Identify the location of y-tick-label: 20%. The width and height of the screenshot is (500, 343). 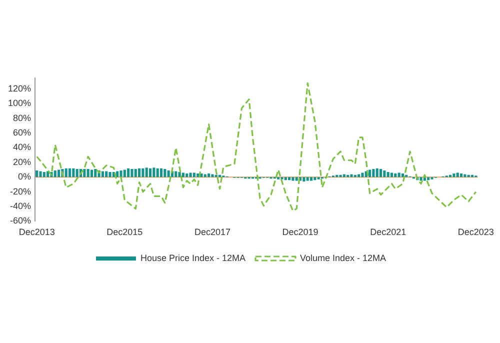
(22, 161).